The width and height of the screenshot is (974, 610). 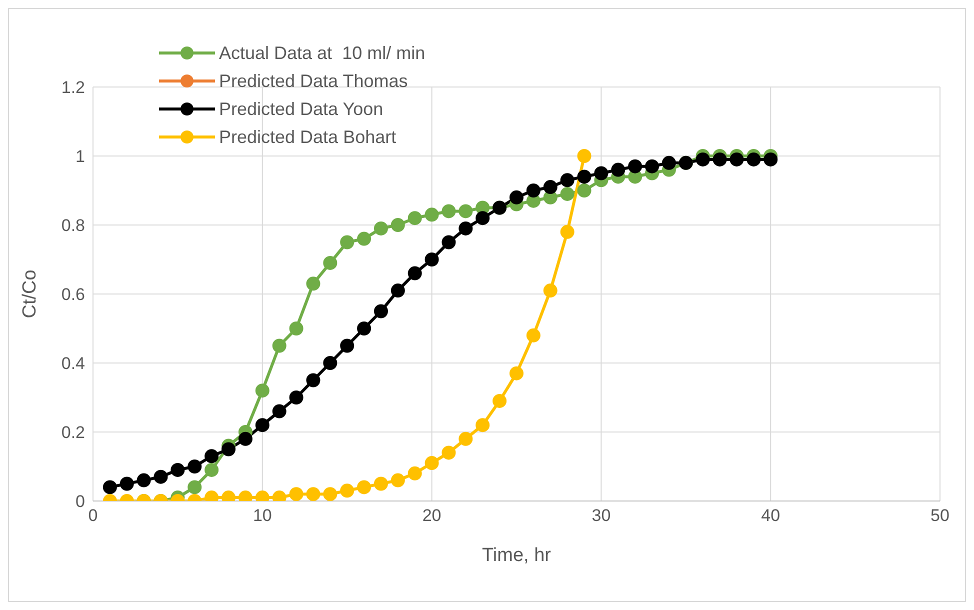 I want to click on y-tick-label: 0, so click(x=80, y=502).